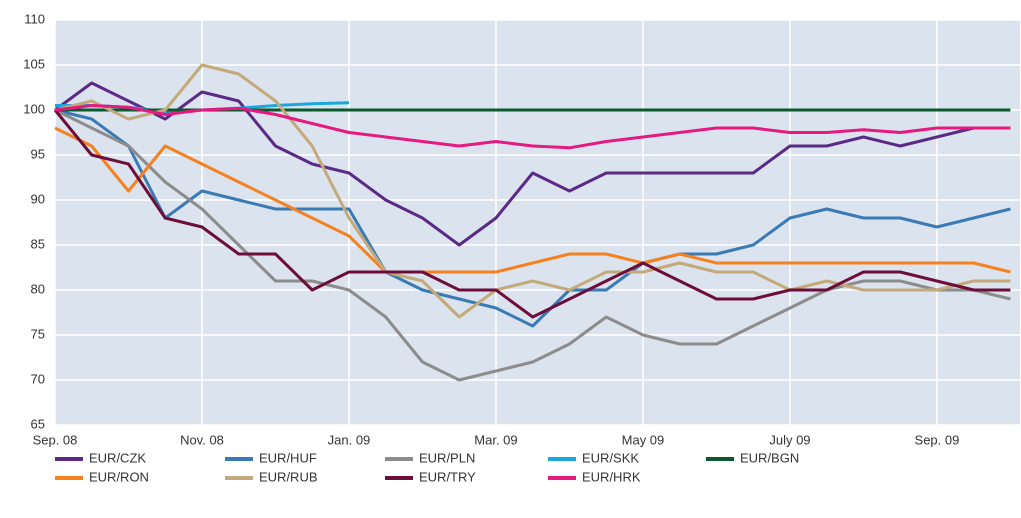 This screenshot has width=1021, height=518. Describe the element at coordinates (38, 198) in the screenshot. I see `y-tick-label: 90` at that location.